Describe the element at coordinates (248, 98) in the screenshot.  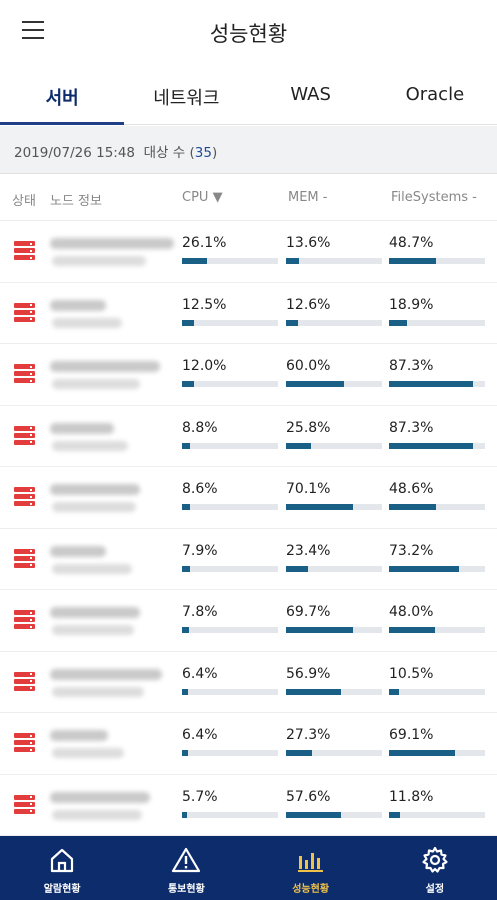
I see `tab-bar: 서버 네트워크 WAS Oracle` at that location.